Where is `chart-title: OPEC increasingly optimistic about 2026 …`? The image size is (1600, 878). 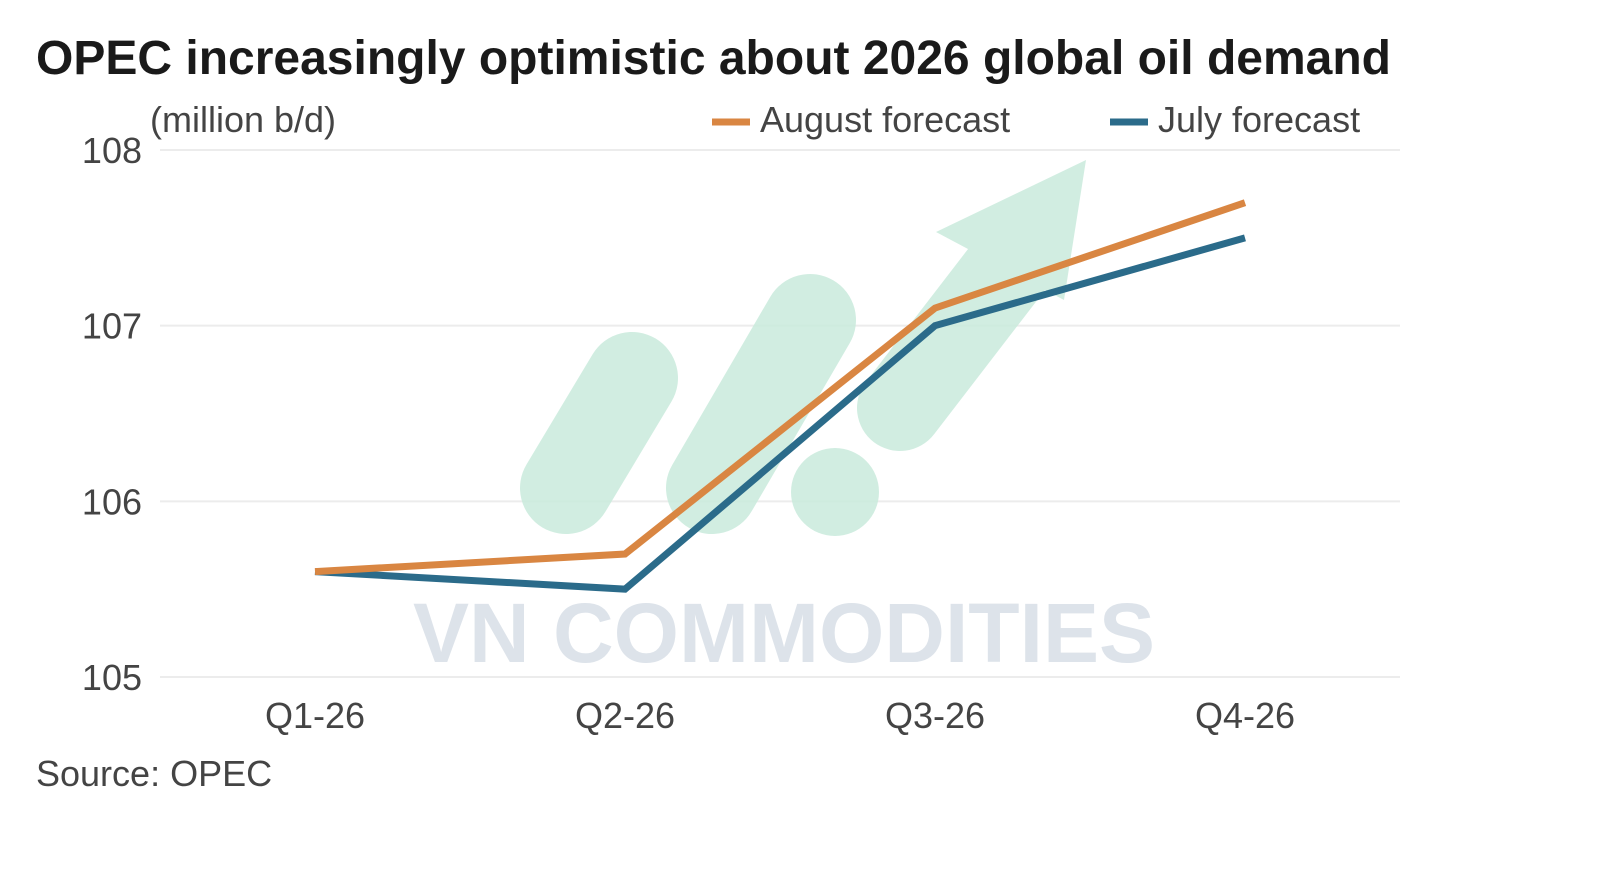
chart-title: OPEC increasingly optimistic about 2026 … is located at coordinates (713, 58).